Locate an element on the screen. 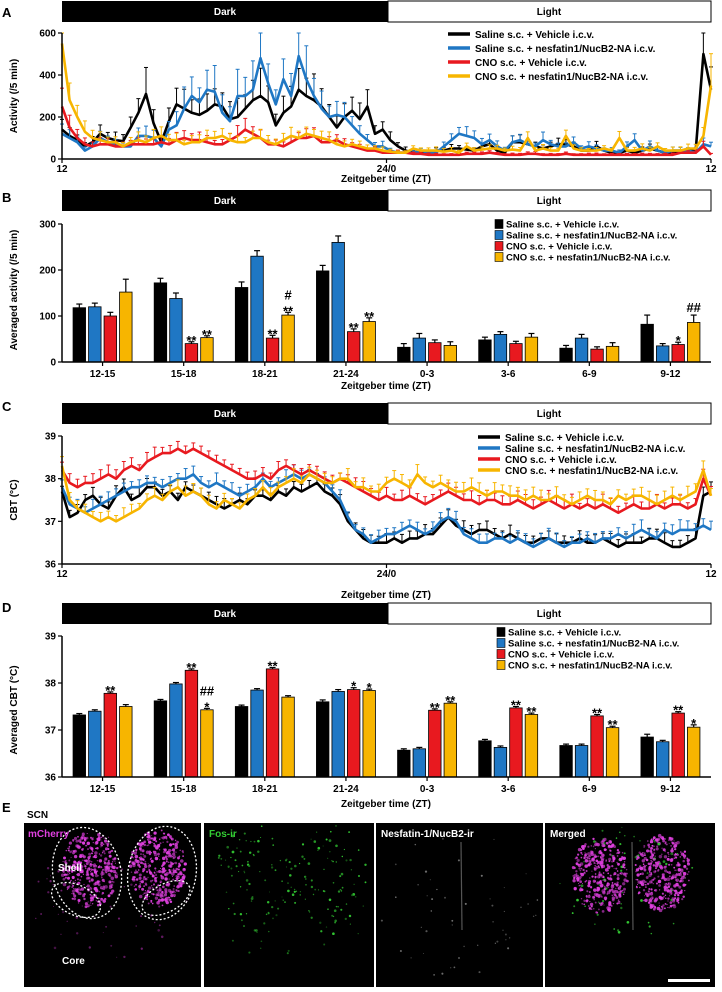  x-tick-label: 18-21 is located at coordinates (265, 374).